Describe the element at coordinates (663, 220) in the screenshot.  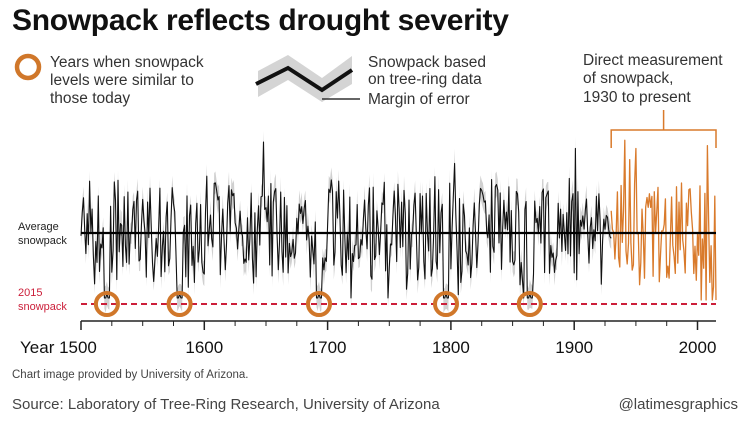
I see `direct-measurement-series-line` at that location.